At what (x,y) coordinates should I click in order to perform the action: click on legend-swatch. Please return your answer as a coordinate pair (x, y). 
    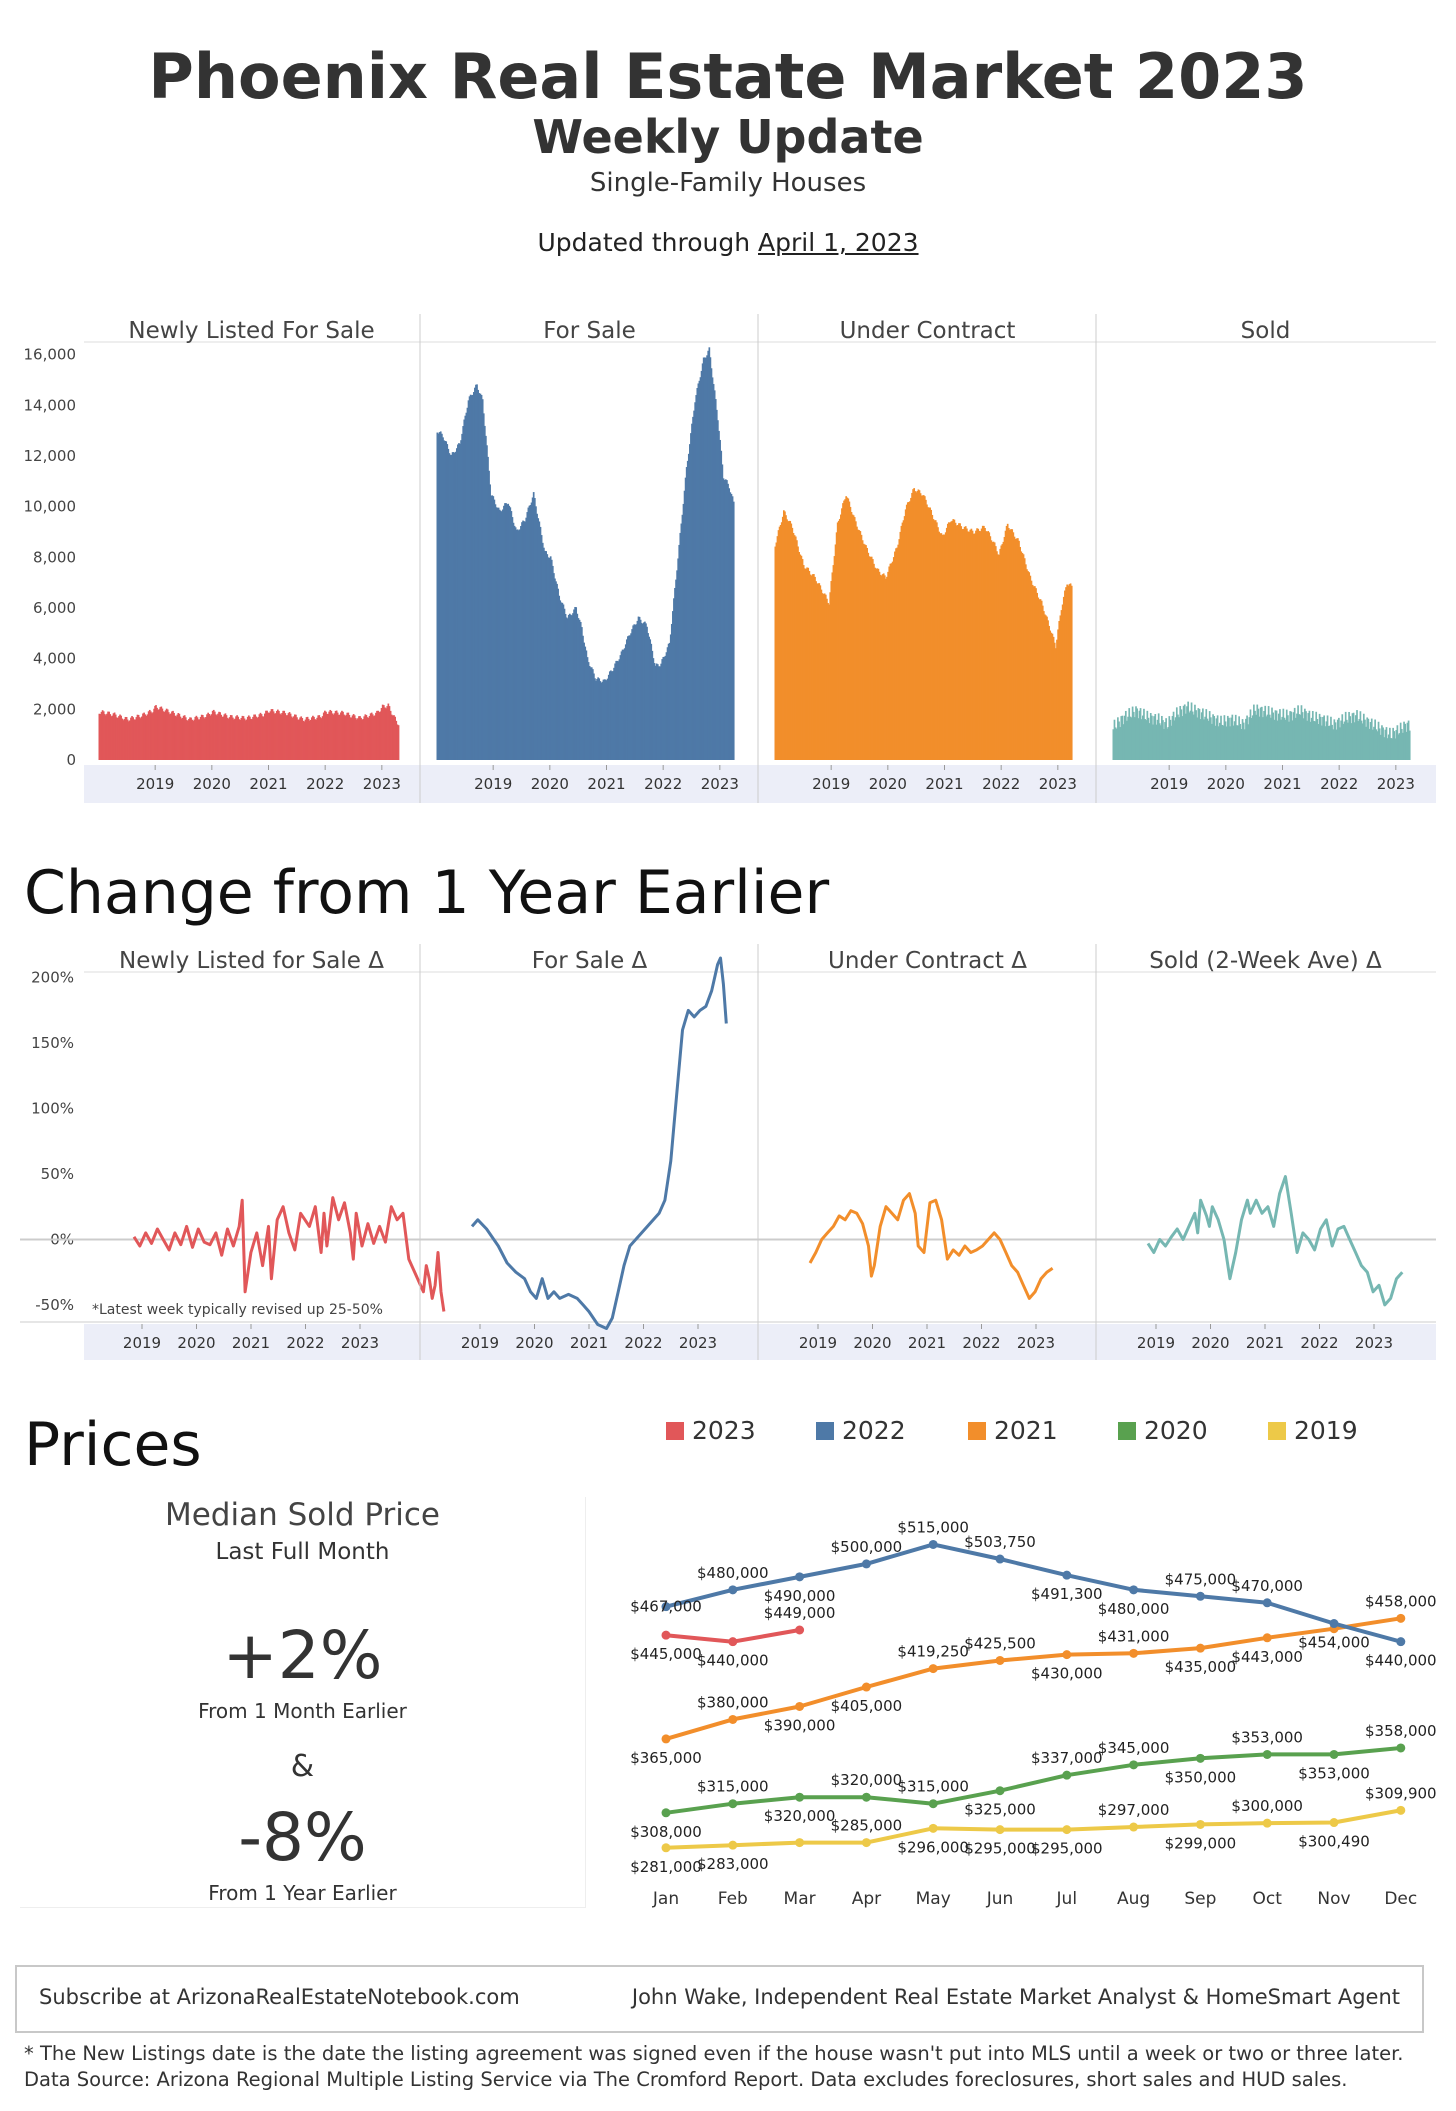
    Looking at the image, I should click on (675, 1431).